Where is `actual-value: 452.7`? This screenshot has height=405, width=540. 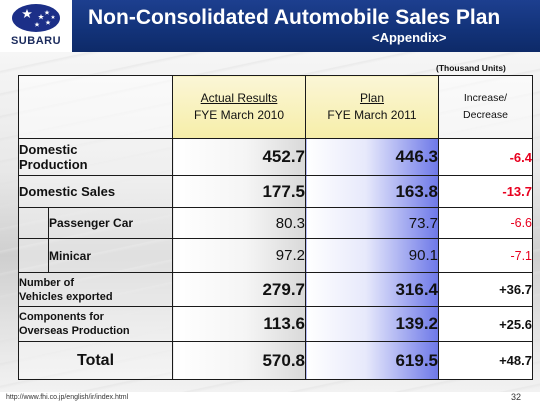 actual-value: 452.7 is located at coordinates (239, 157).